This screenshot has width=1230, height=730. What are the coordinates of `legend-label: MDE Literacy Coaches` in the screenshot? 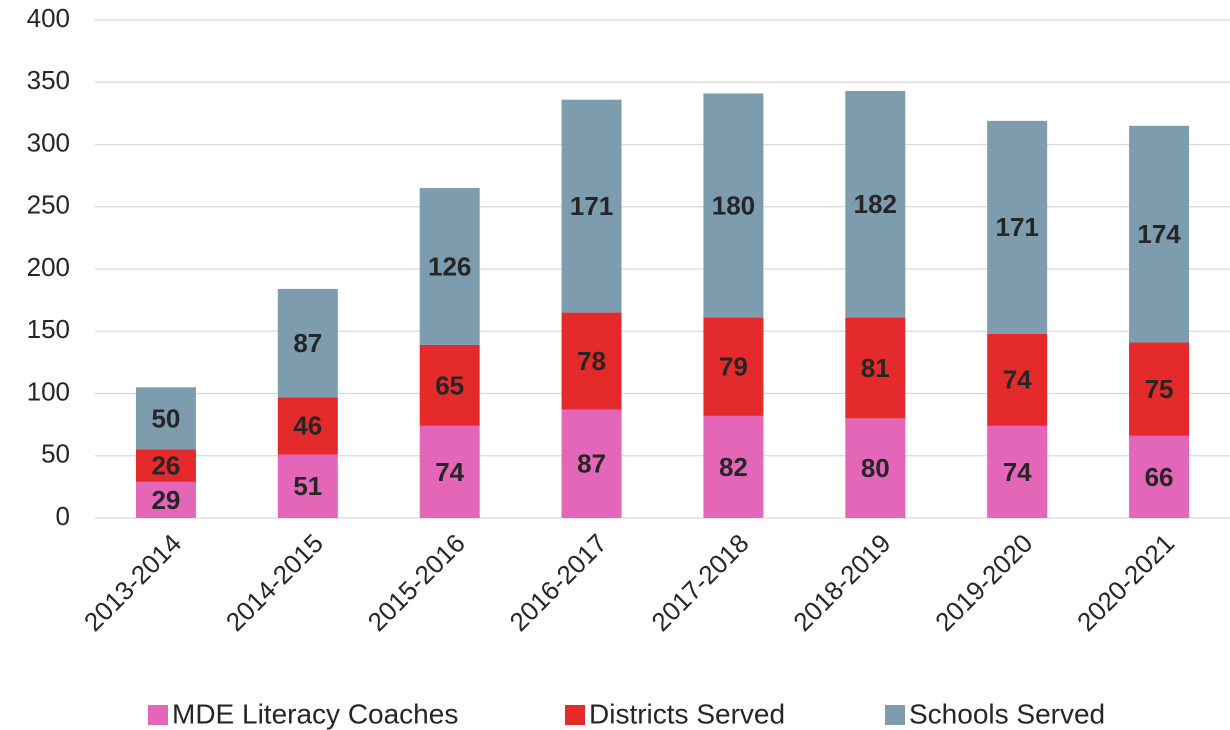 It's located at (315, 713).